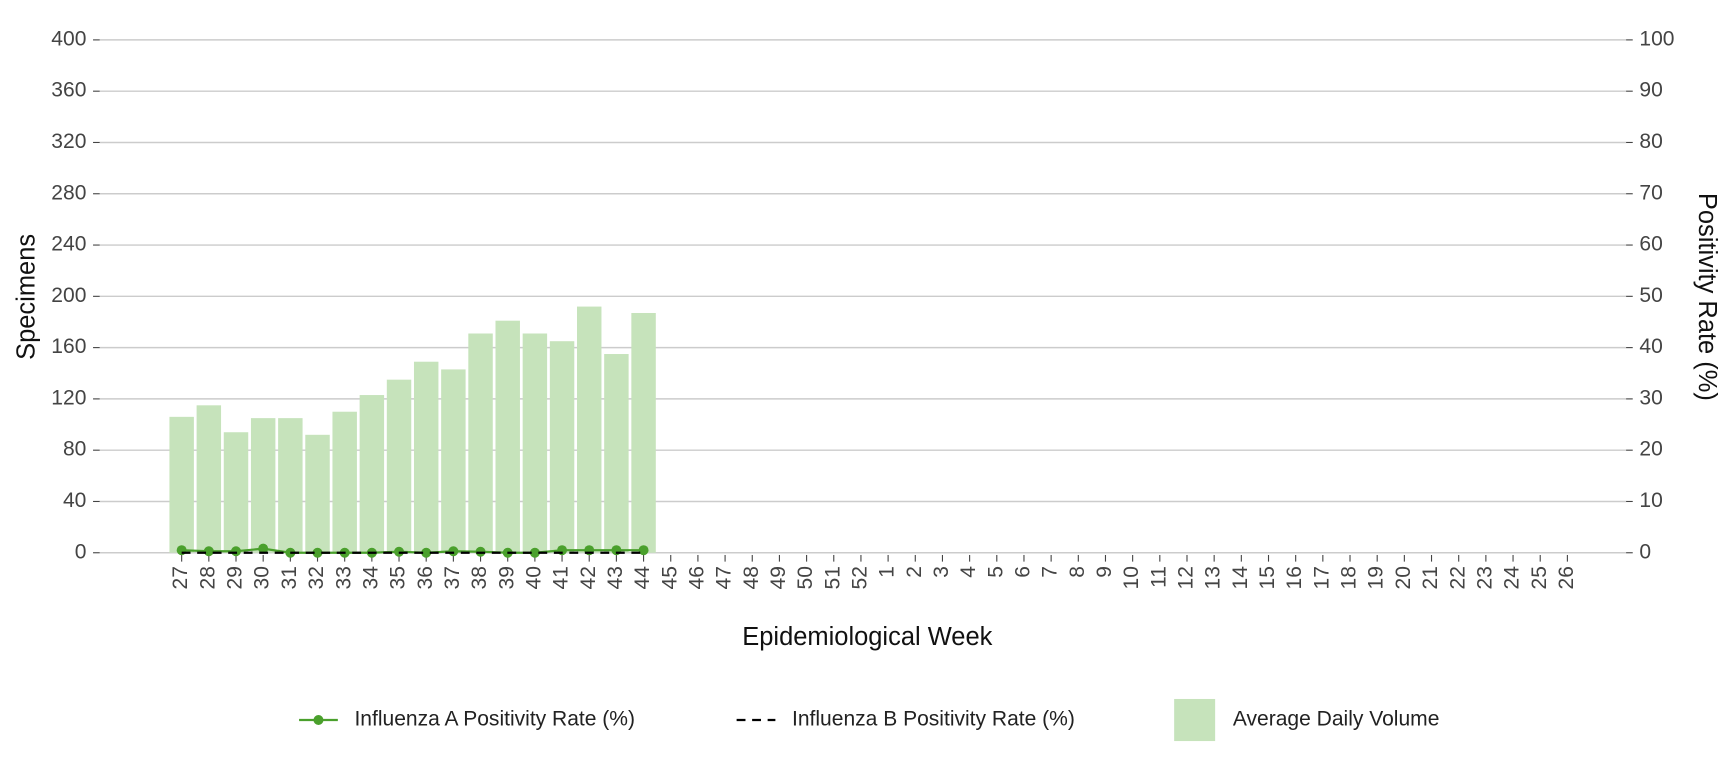 This screenshot has width=1728, height=768. What do you see at coordinates (867, 637) in the screenshot?
I see `x-axis-title: Epidemiological Week` at bounding box center [867, 637].